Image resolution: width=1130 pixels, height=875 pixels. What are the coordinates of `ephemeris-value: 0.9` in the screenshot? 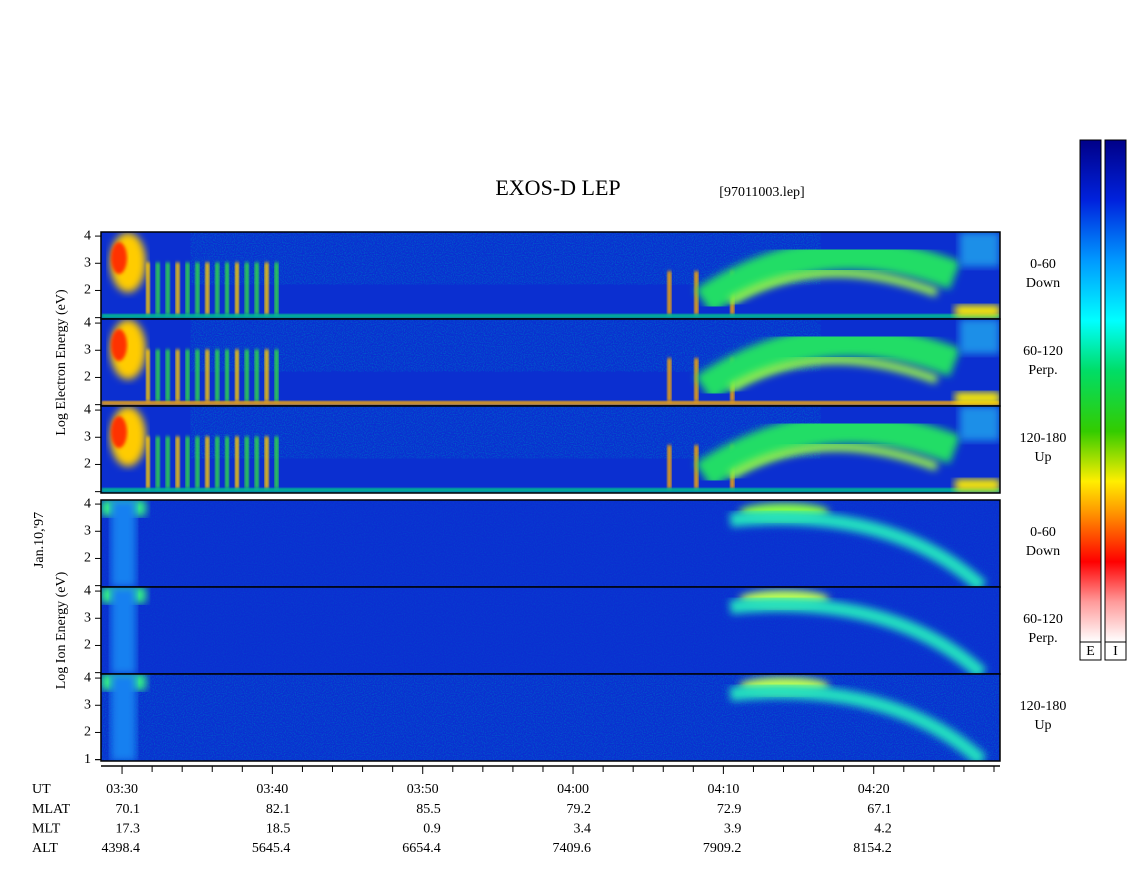 It's located at (432, 829).